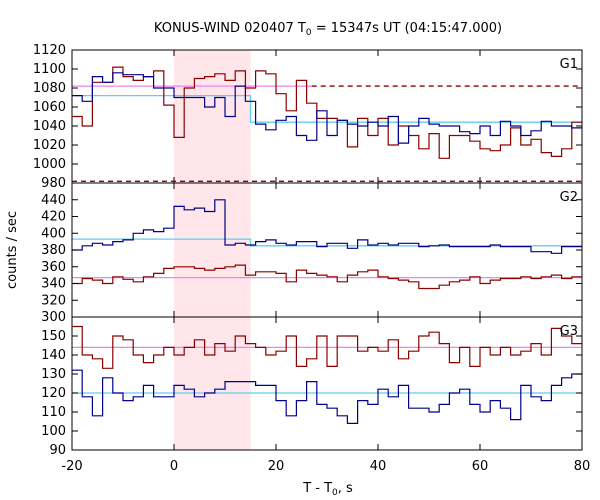 This screenshot has height=500, width=600. Describe the element at coordinates (53, 233) in the screenshot. I see `g2-ytick-label-5: 400` at that location.